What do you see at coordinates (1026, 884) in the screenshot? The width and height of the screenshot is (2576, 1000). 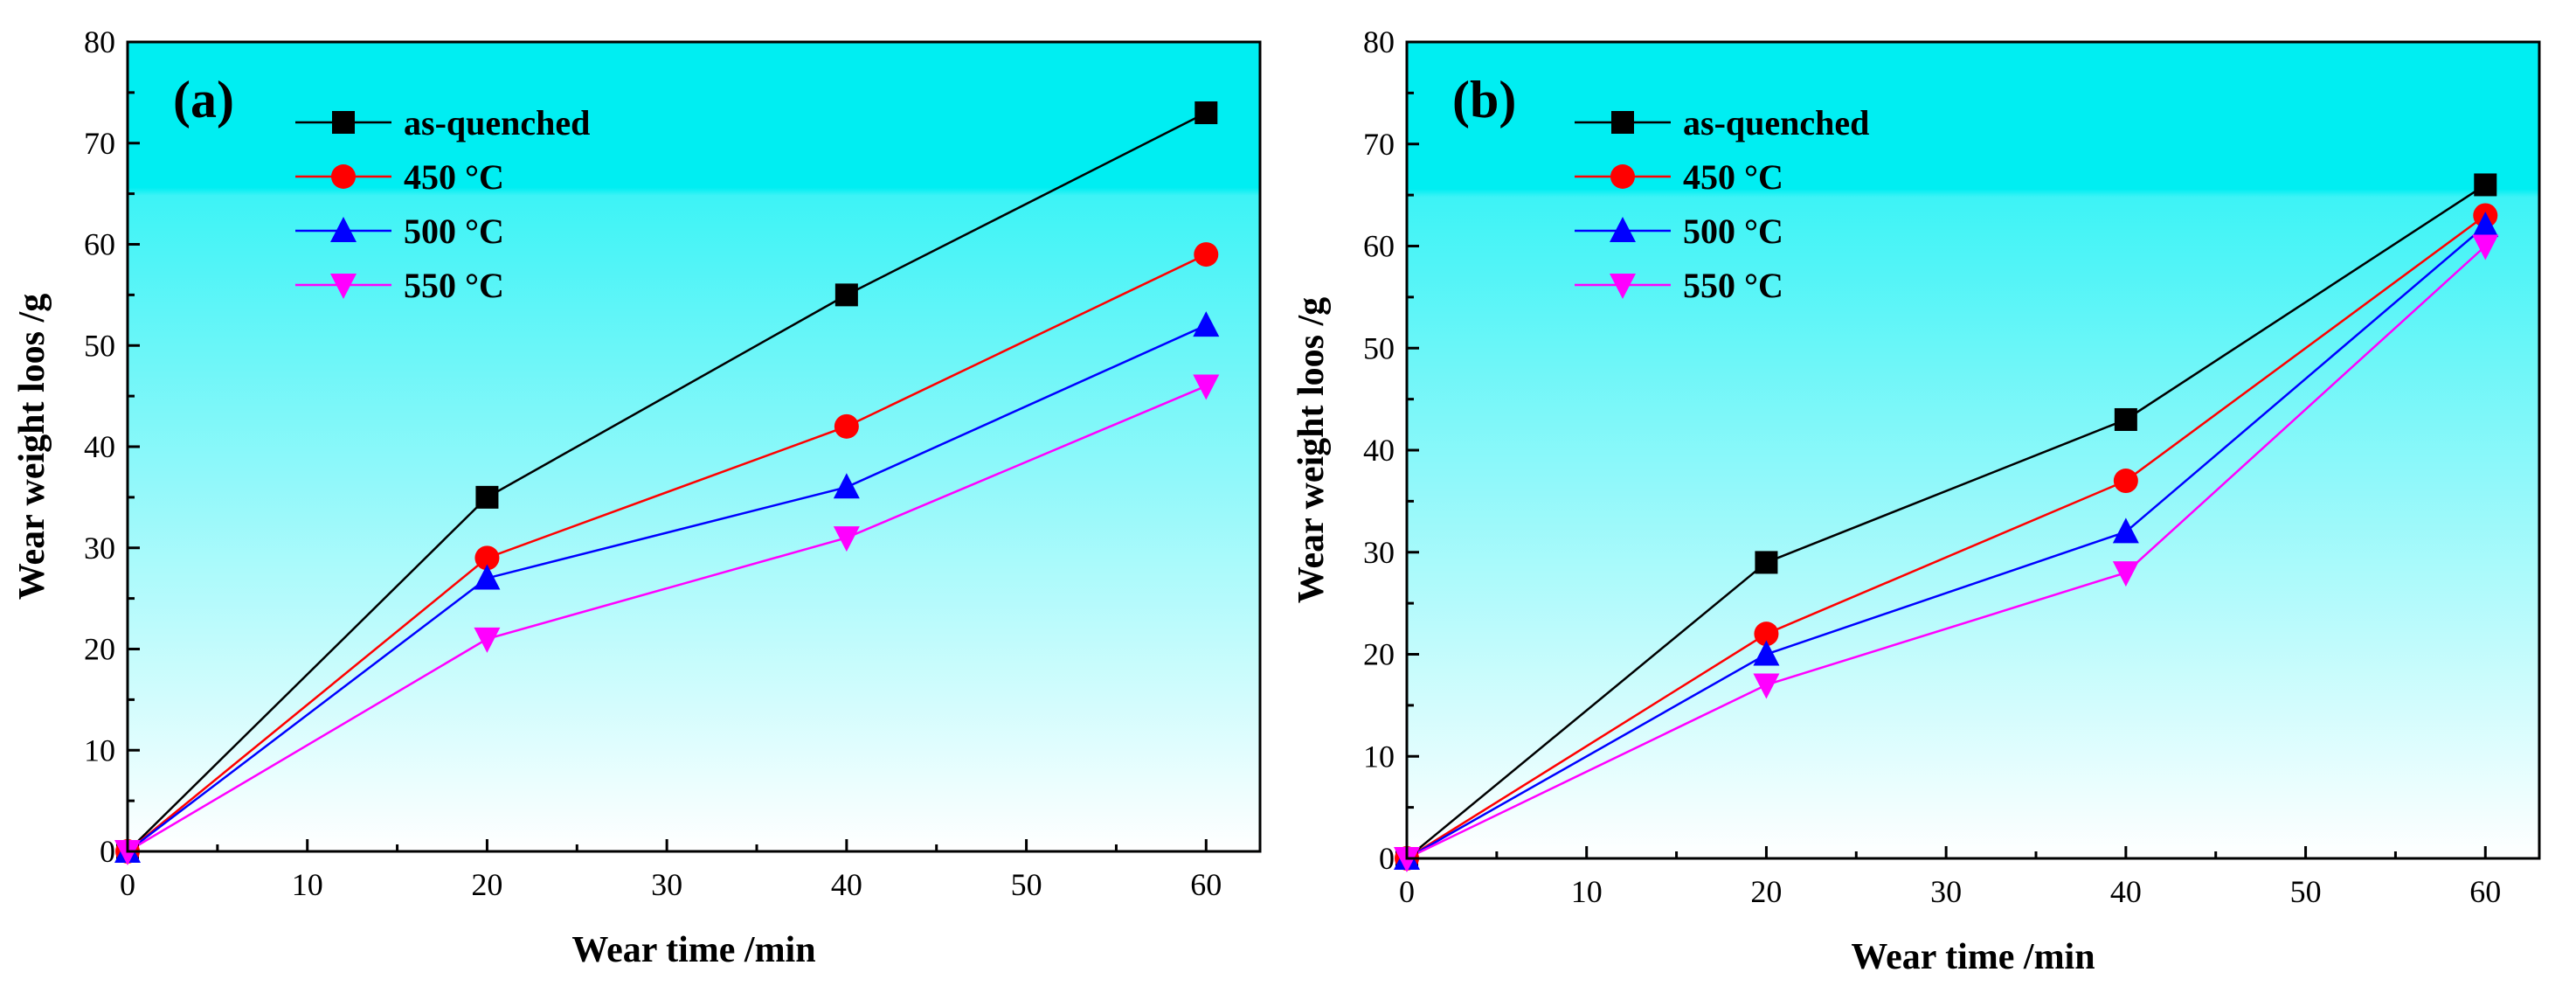 I see `panel-a-x-tick-label-5: 50` at bounding box center [1026, 884].